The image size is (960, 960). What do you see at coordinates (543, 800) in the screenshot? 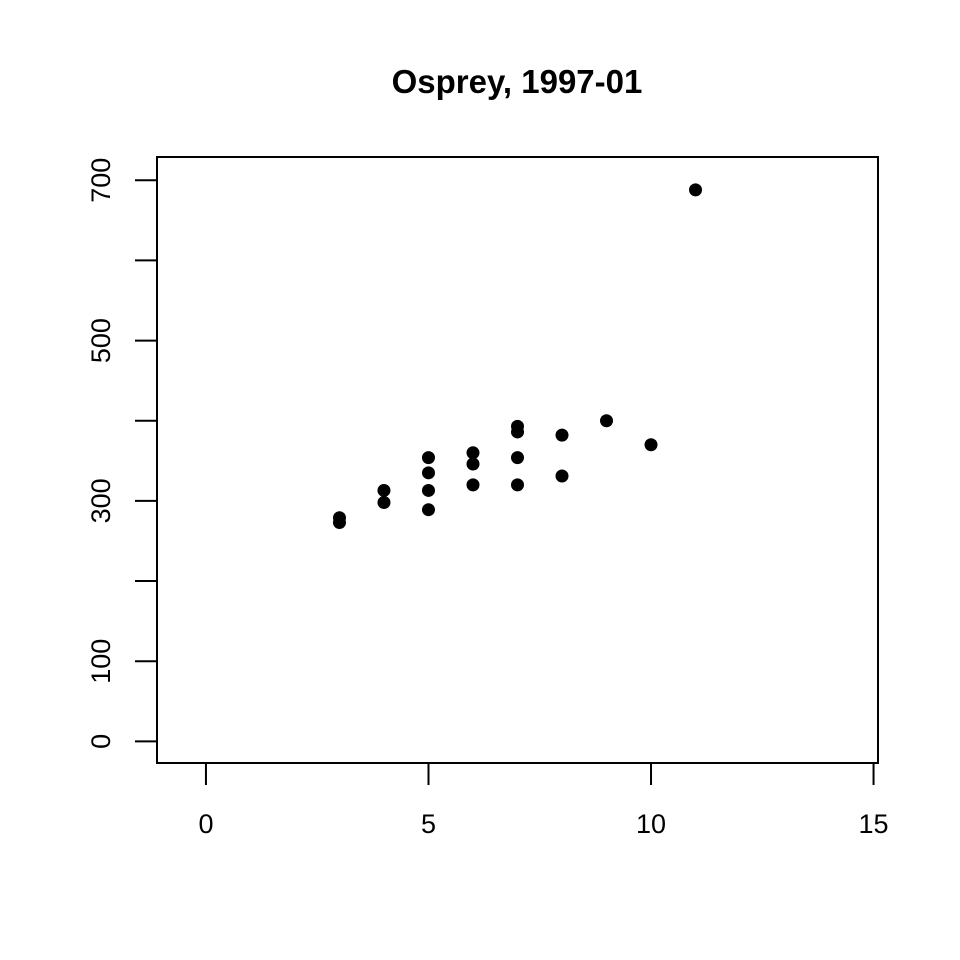
I see `x-axis: 0 5 10 15` at bounding box center [543, 800].